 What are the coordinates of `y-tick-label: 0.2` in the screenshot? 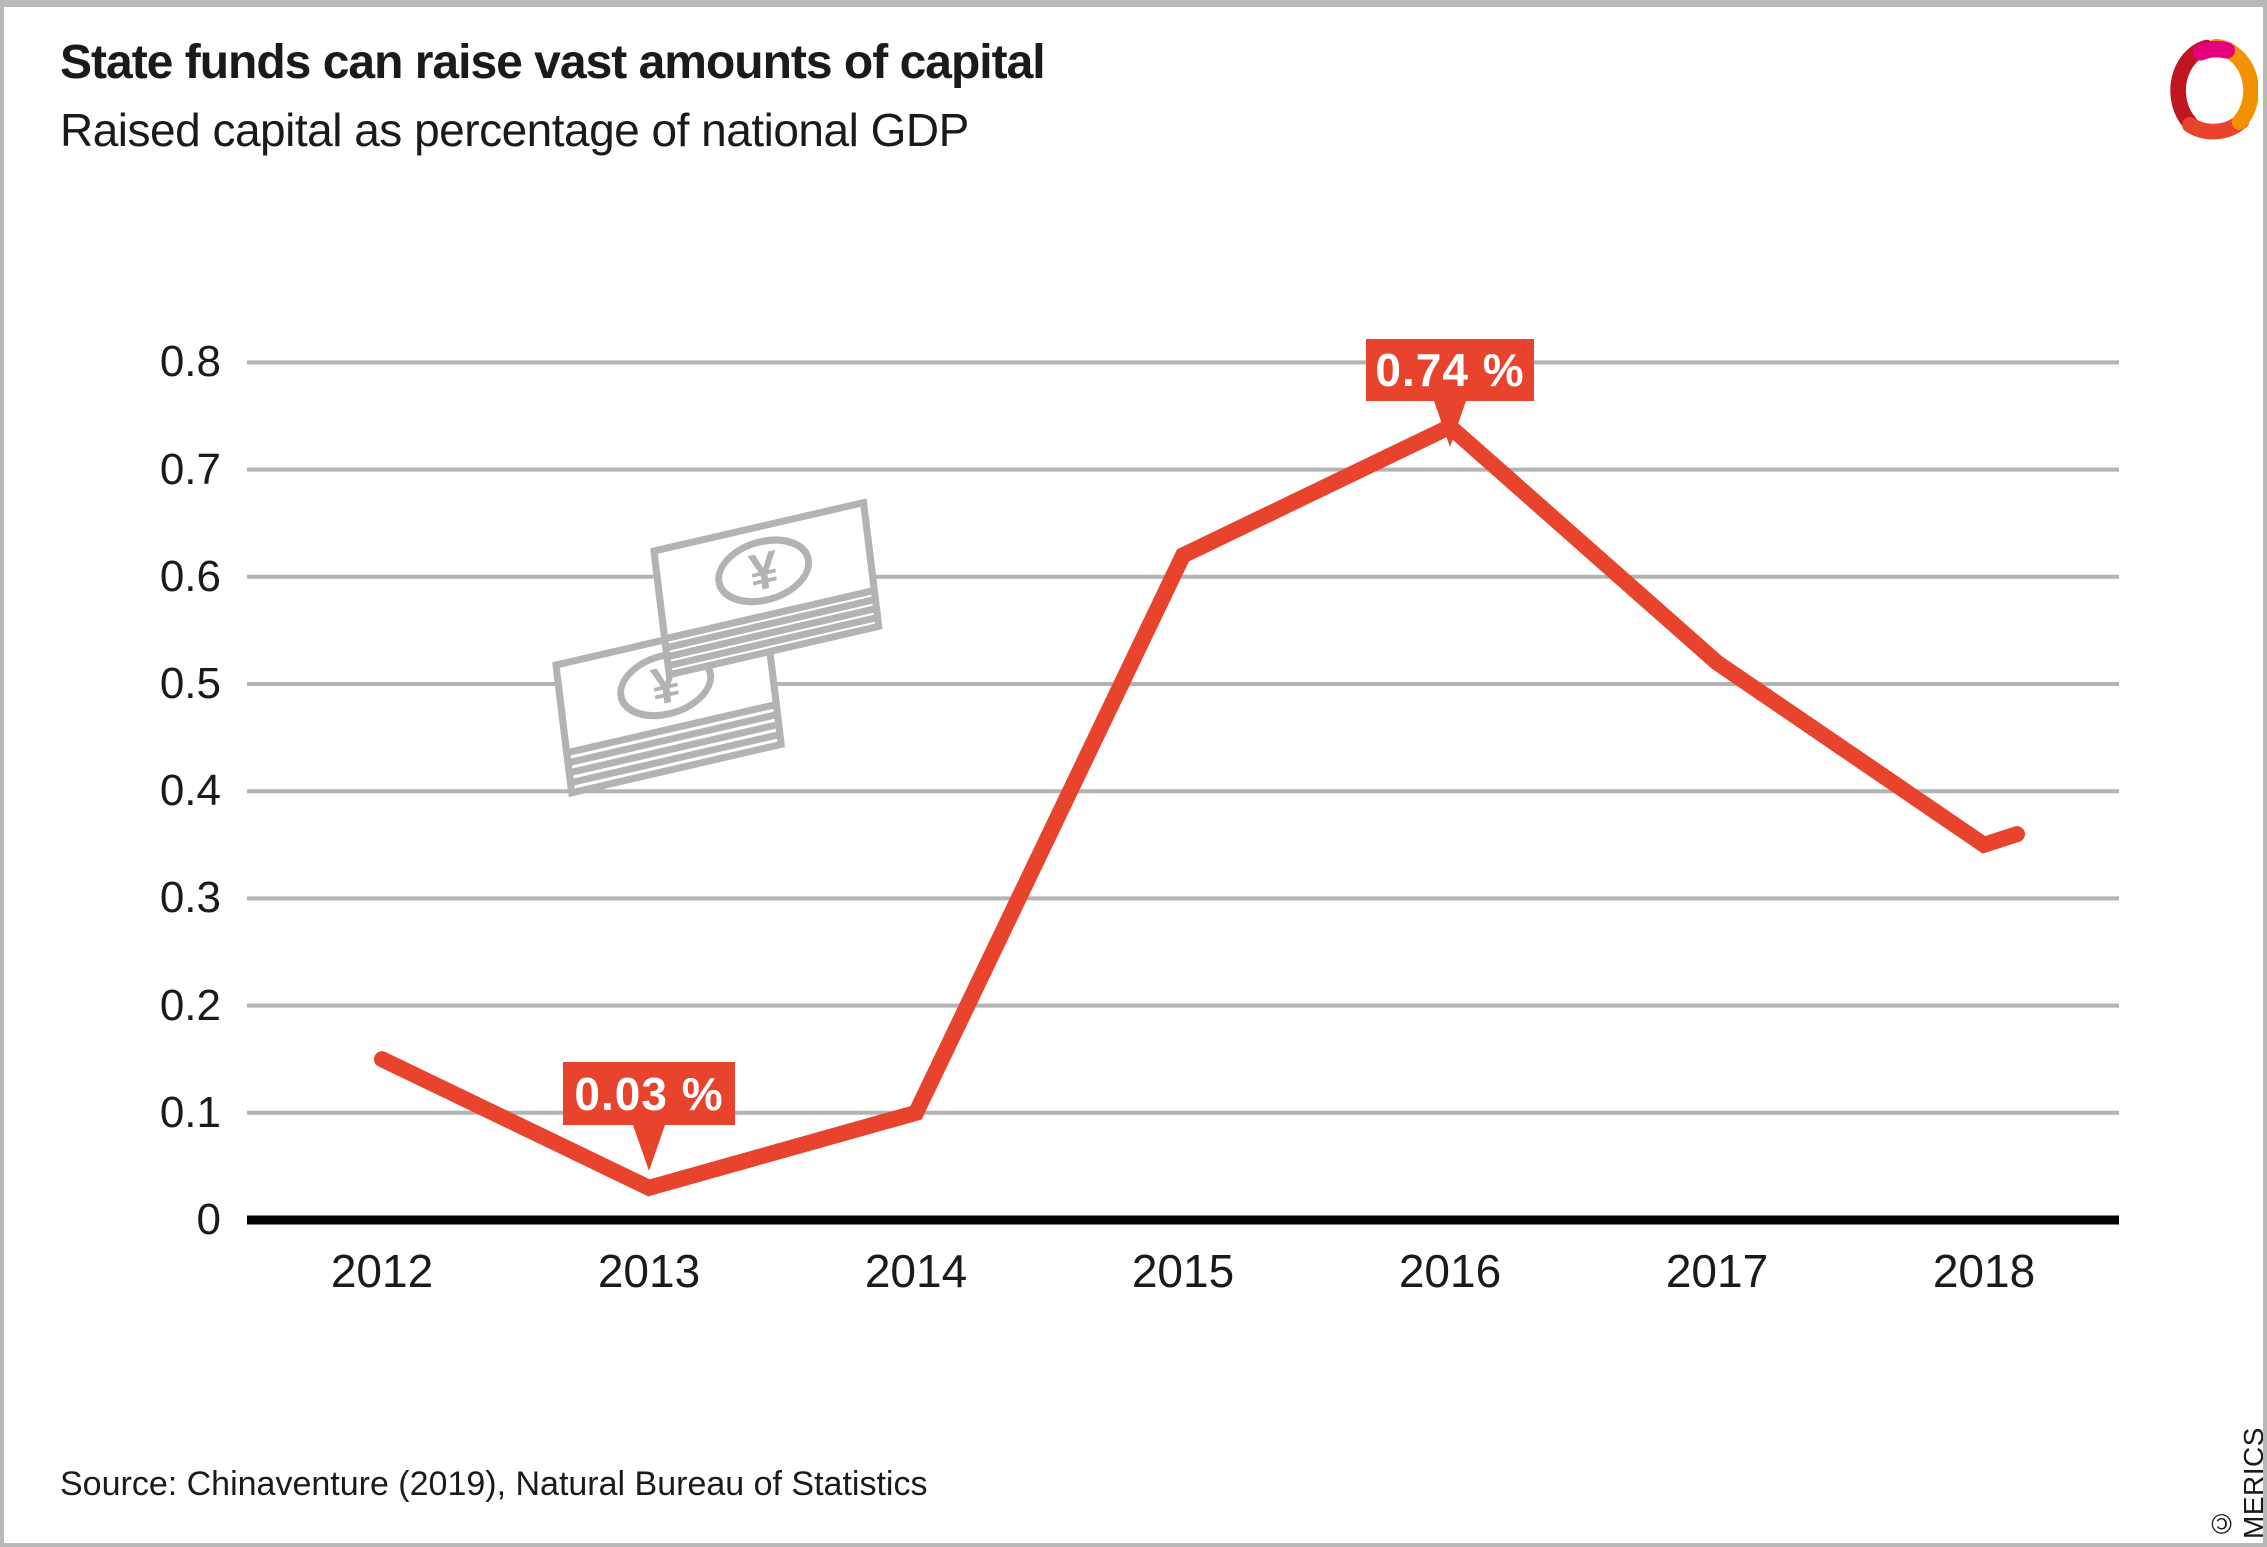 It's located at (190, 1005).